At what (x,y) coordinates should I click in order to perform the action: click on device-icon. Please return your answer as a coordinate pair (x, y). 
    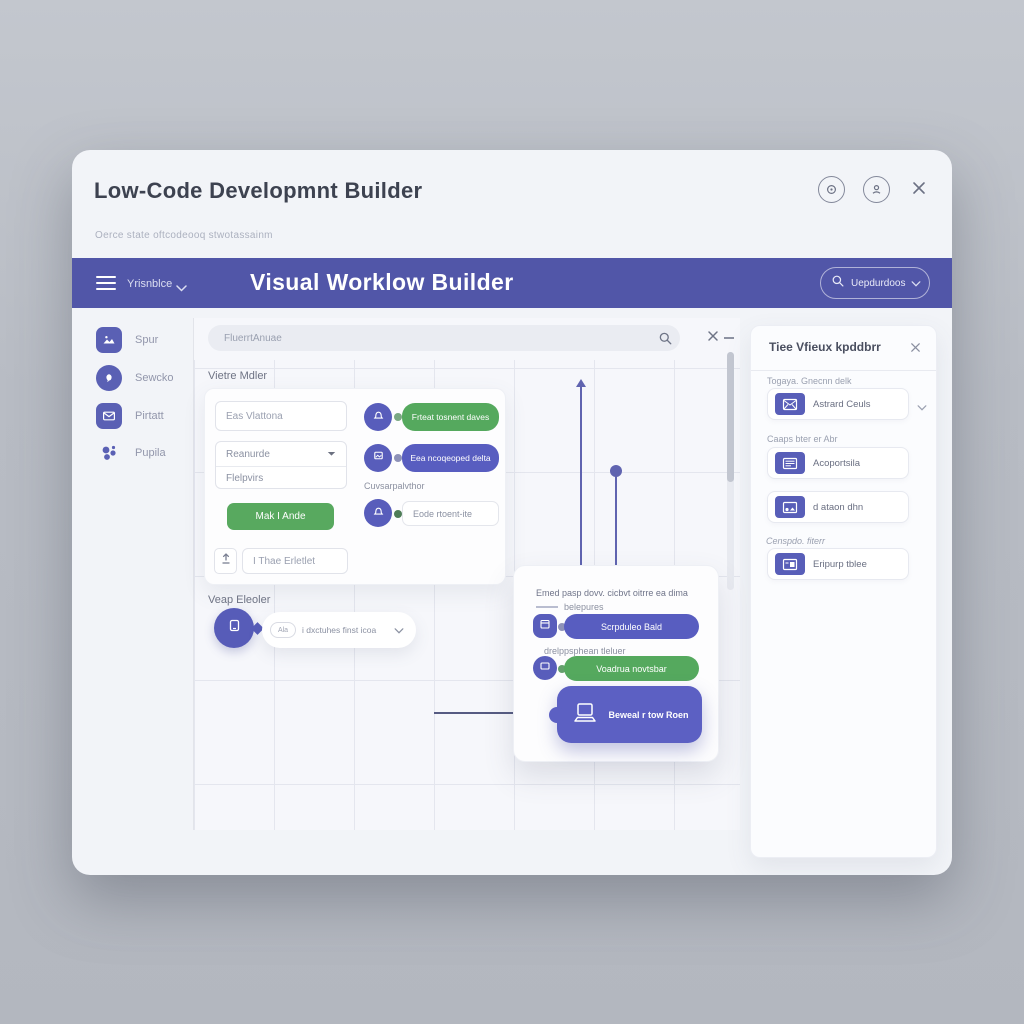
    Looking at the image, I should click on (234, 628).